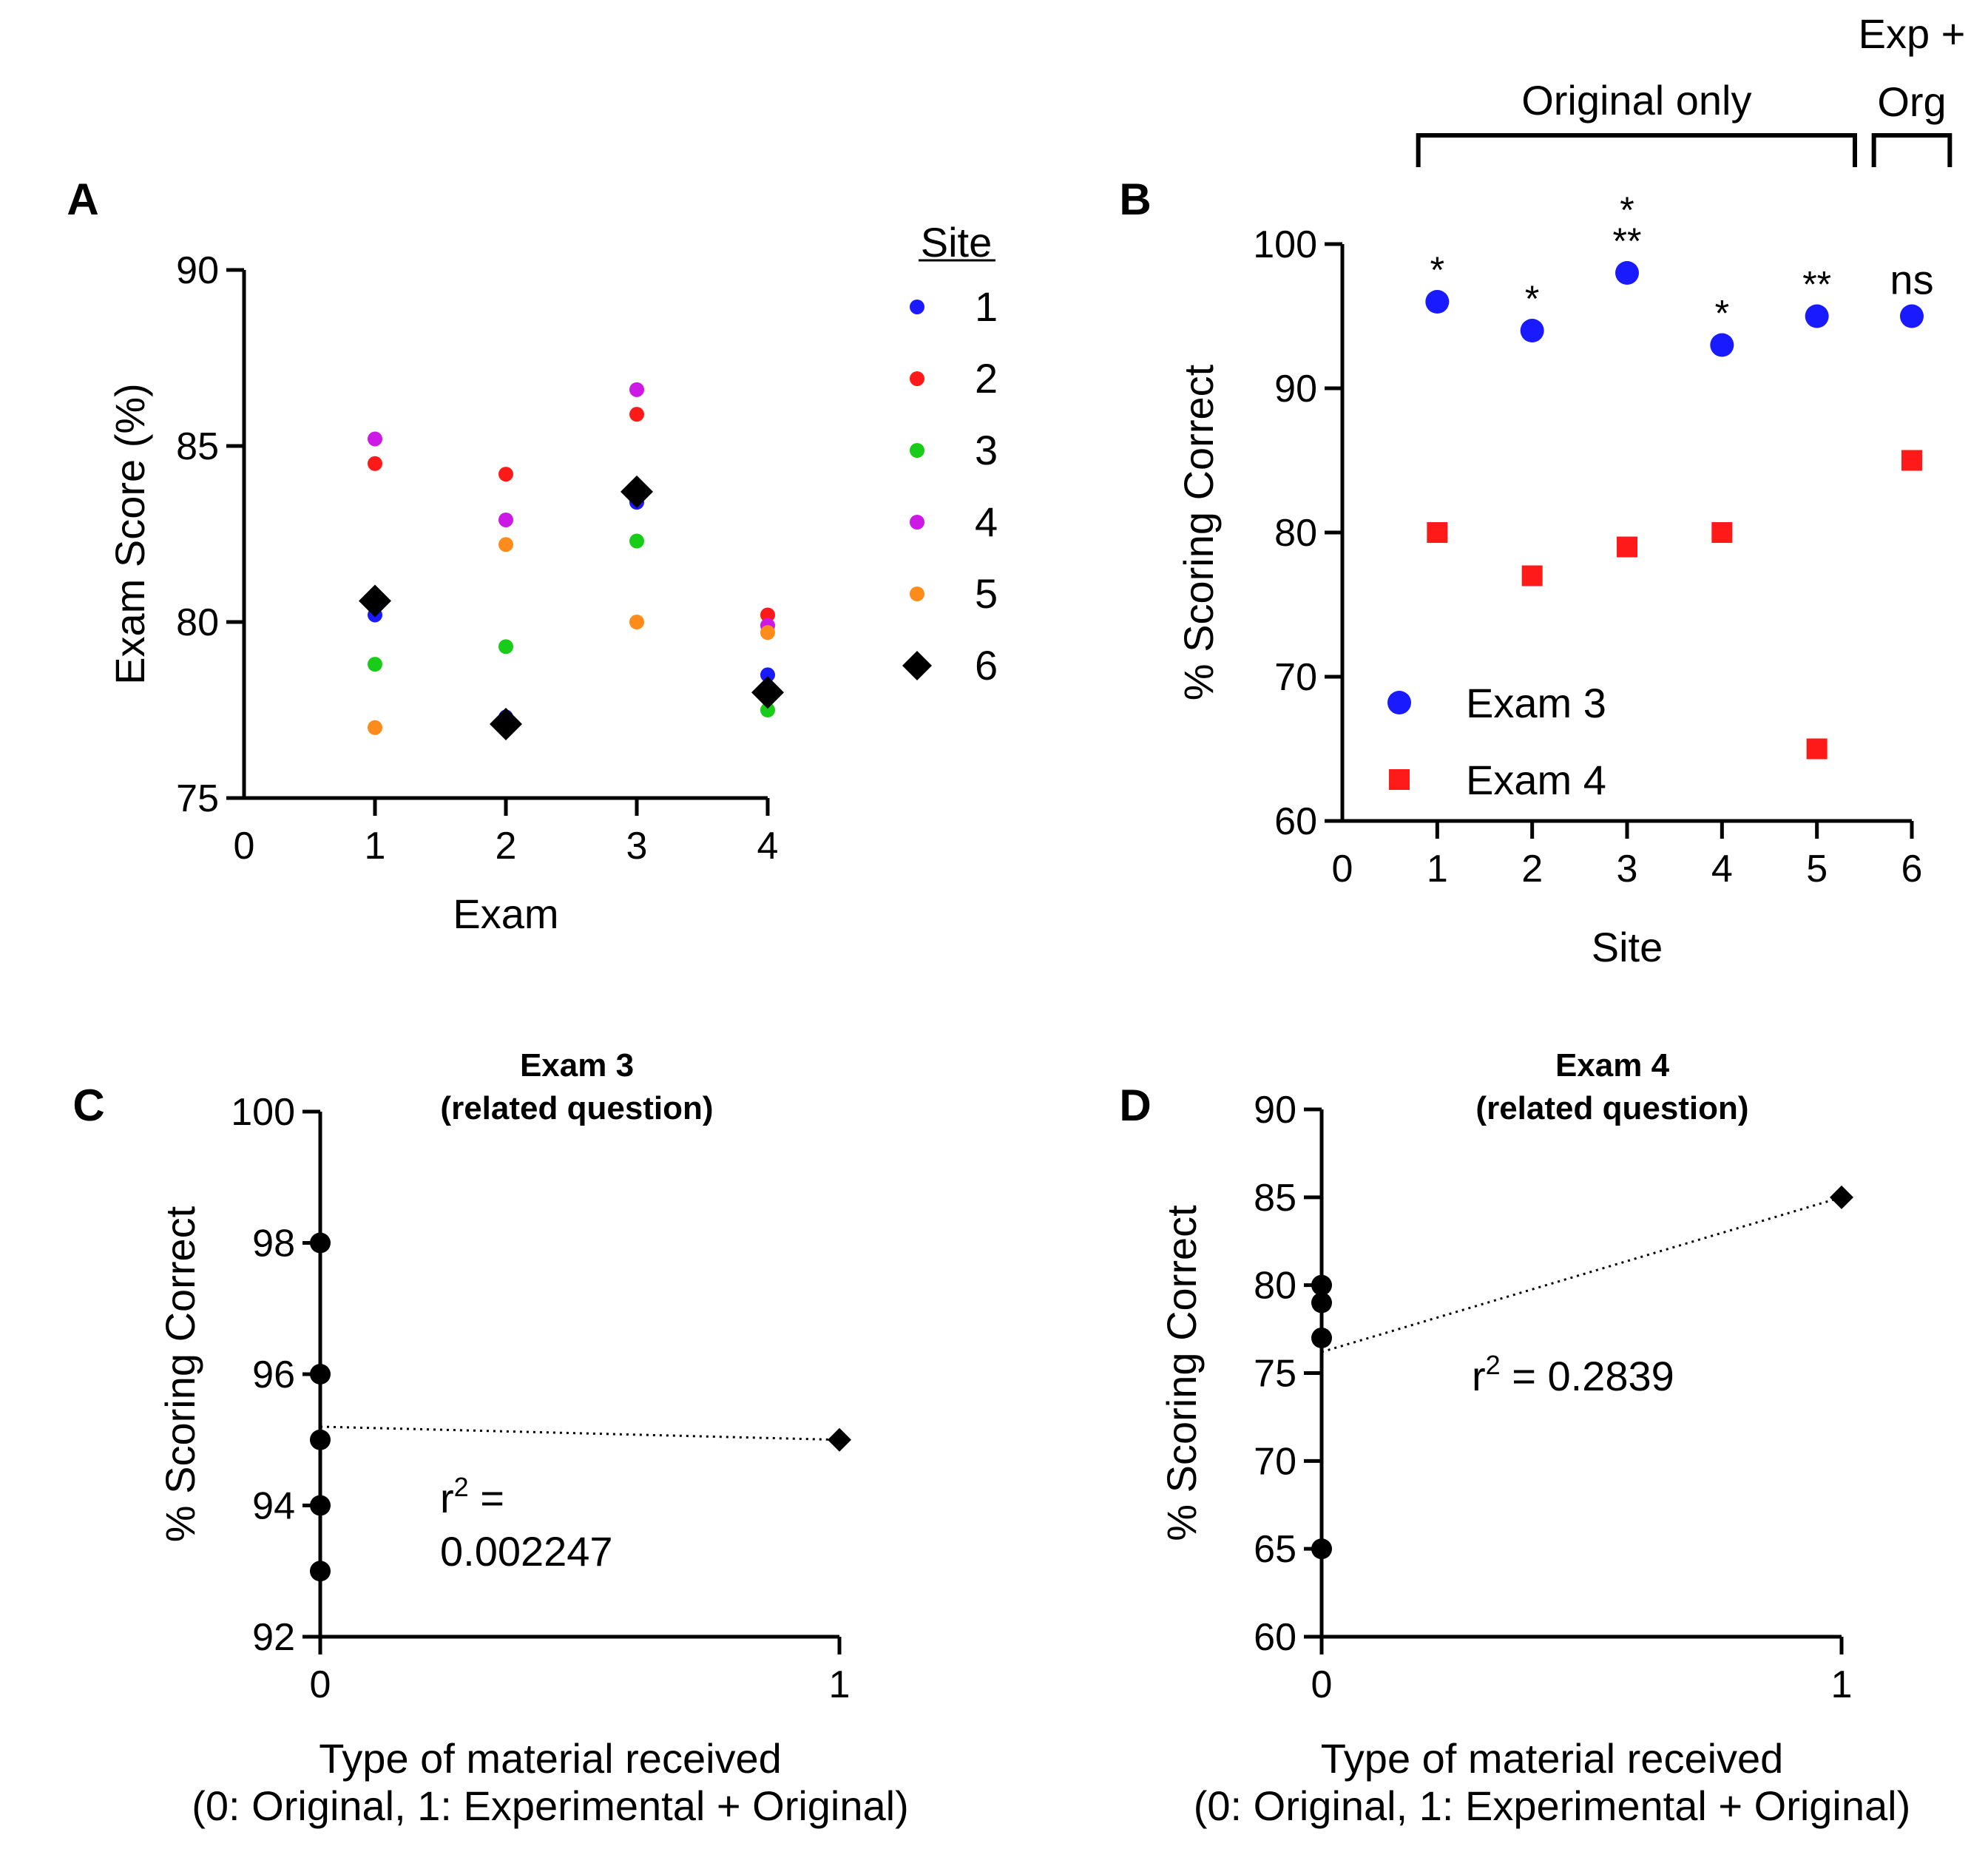 Image resolution: width=1988 pixels, height=1849 pixels. I want to click on legend-label: 6, so click(986, 666).